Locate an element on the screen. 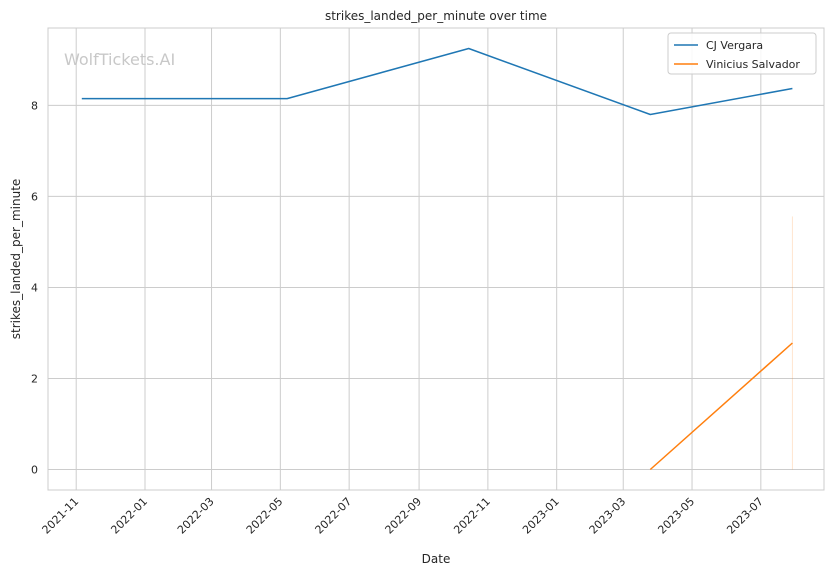 The height and width of the screenshot is (575, 832). y-tick-label: 4 is located at coordinates (34, 287).